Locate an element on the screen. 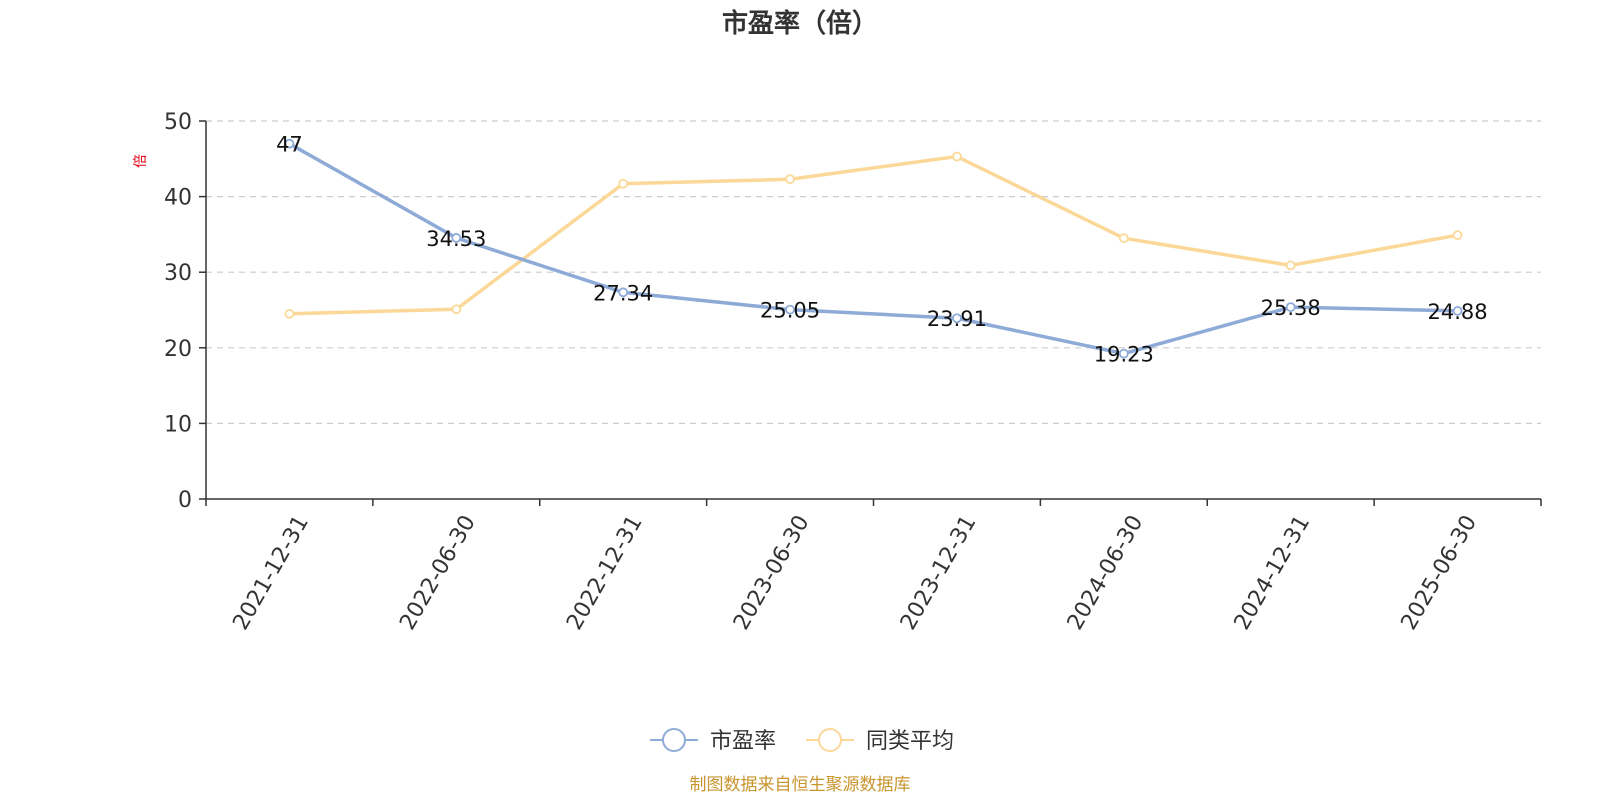 The height and width of the screenshot is (800, 1600). data-label: 24.88 is located at coordinates (1458, 312).